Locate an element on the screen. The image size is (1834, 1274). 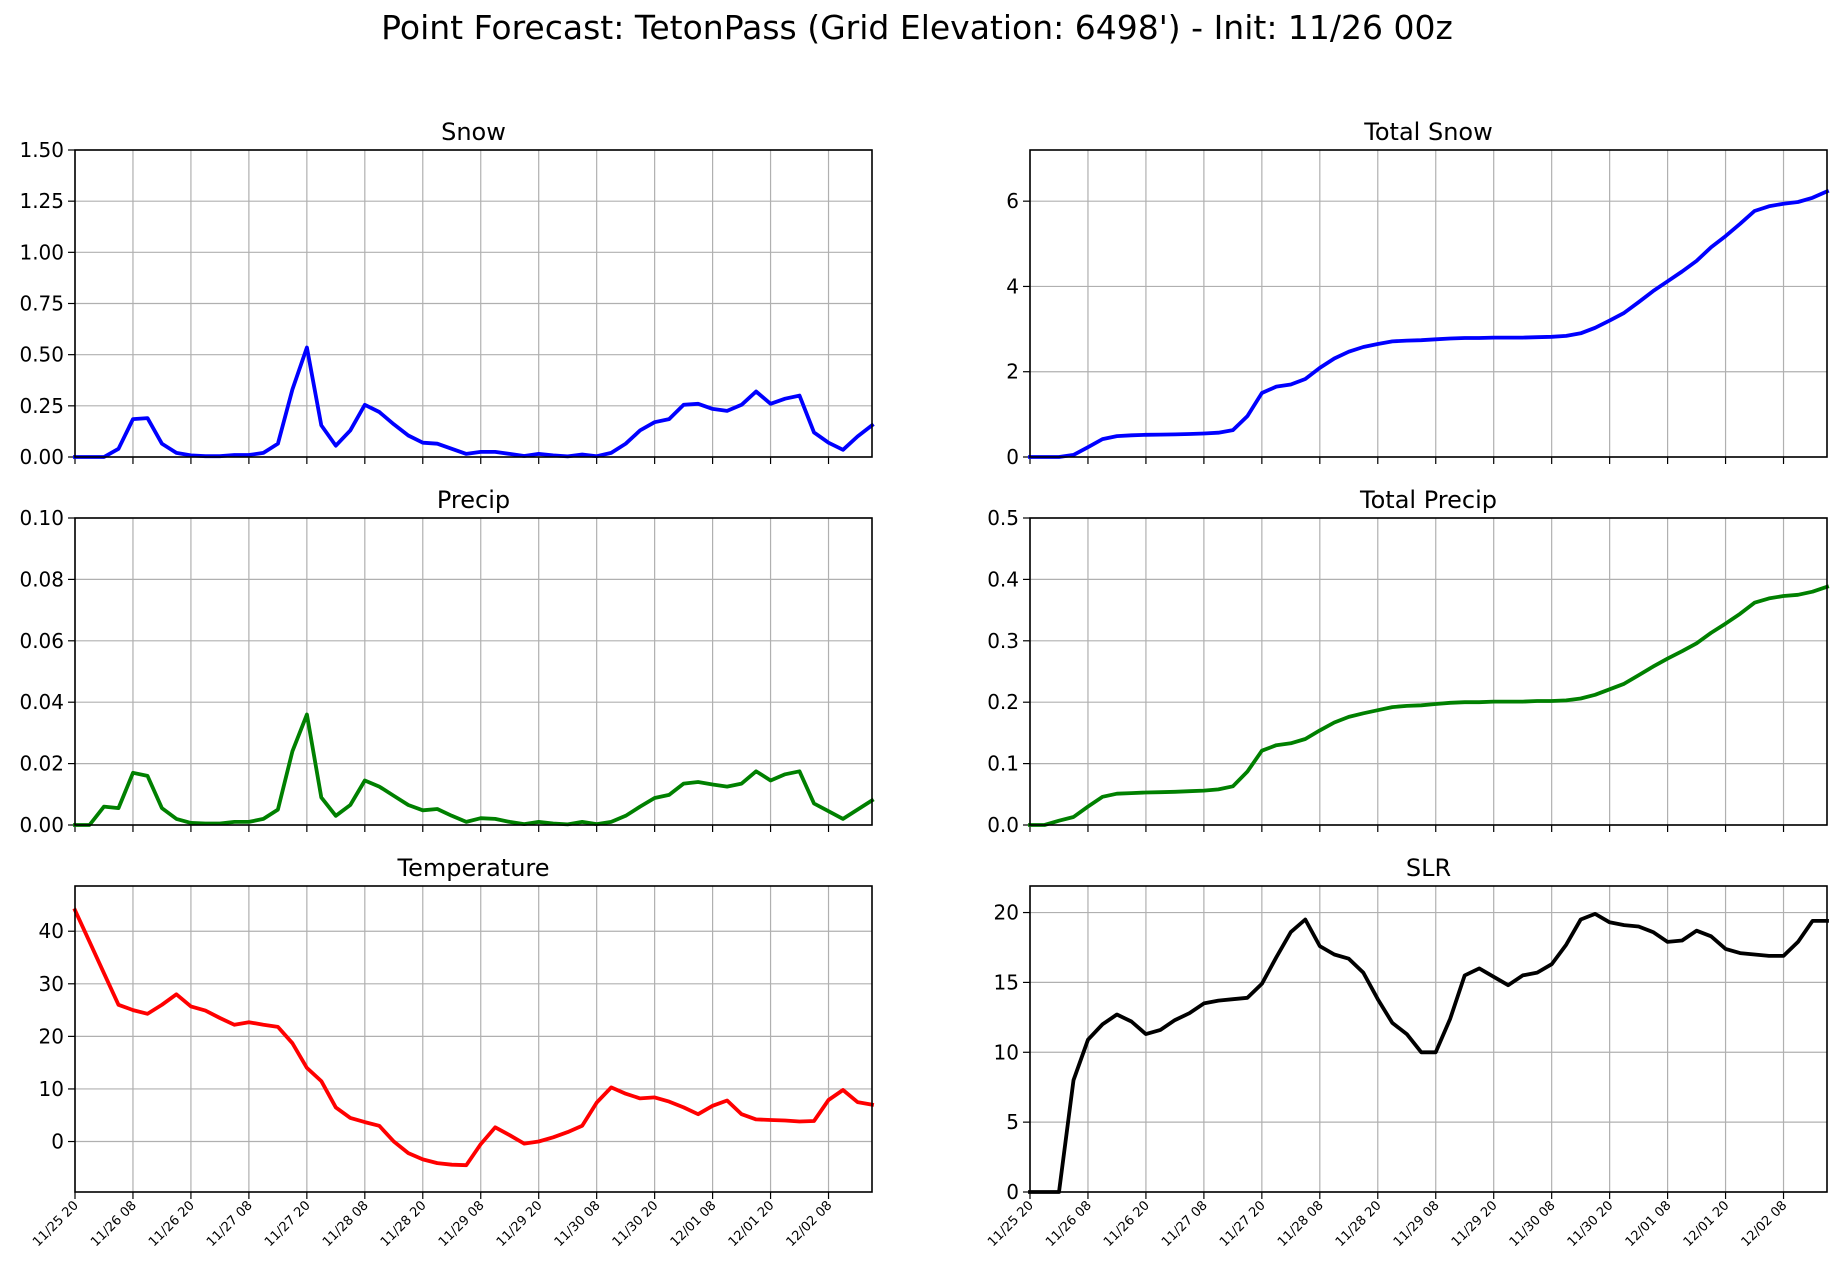
temperature-x-tick-label: 11/29 08 is located at coordinates (462, 1224).